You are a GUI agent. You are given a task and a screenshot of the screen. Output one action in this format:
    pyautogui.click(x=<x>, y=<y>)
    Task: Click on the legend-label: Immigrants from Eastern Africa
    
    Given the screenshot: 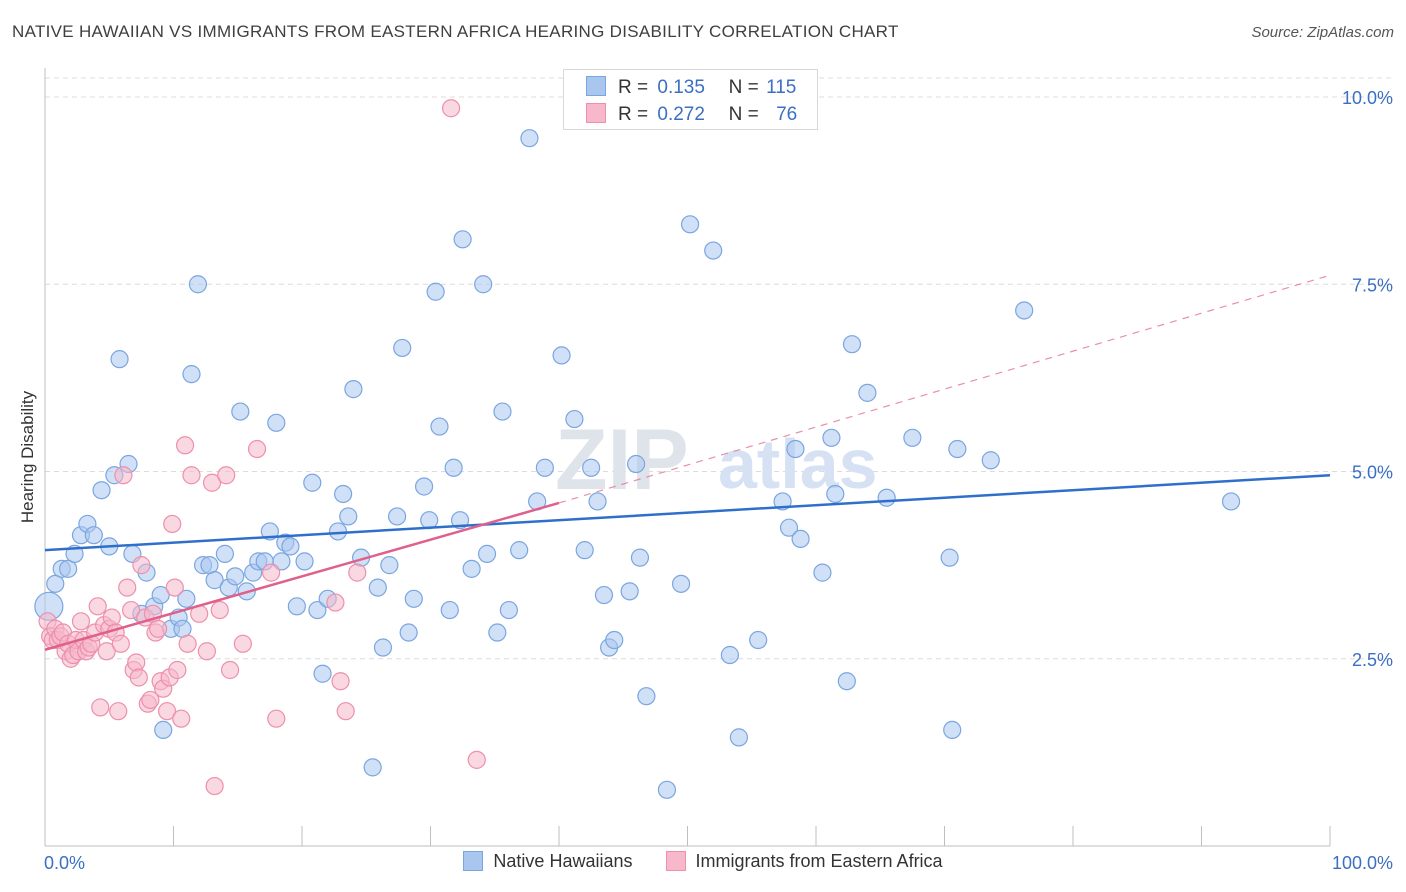 What is the action you would take?
    pyautogui.click(x=819, y=861)
    